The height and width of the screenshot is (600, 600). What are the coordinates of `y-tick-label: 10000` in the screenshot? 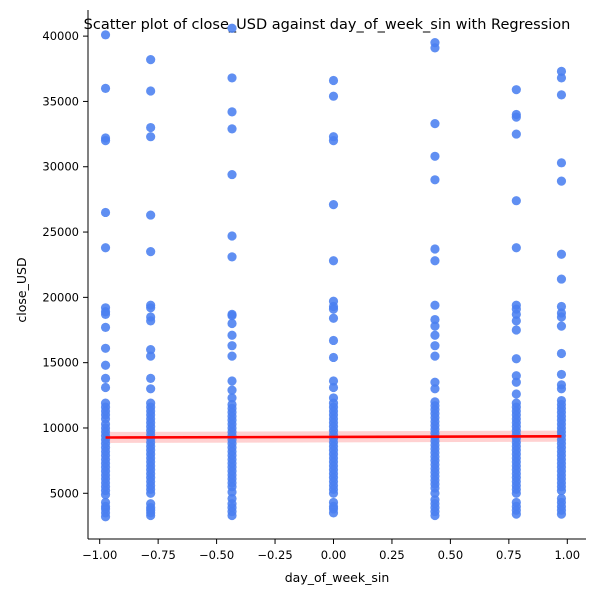 It's located at (60, 428).